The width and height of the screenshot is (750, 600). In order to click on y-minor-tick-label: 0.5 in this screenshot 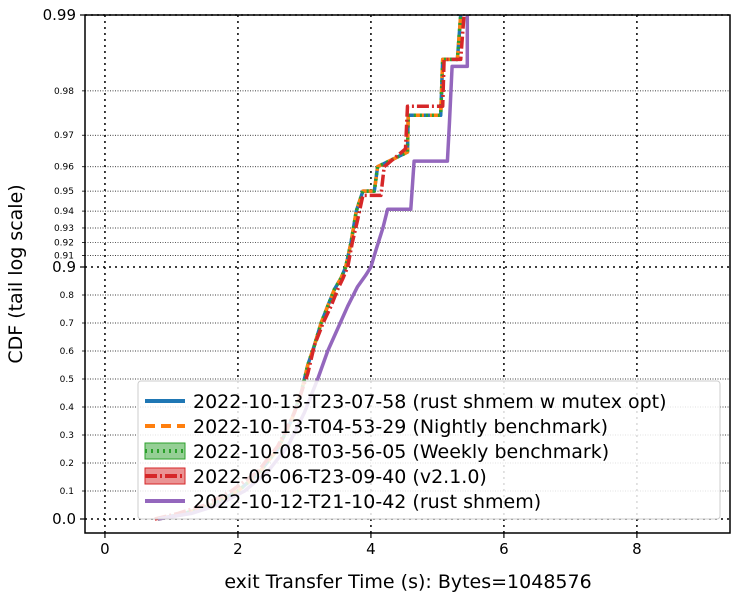, I will do `click(67, 380)`.